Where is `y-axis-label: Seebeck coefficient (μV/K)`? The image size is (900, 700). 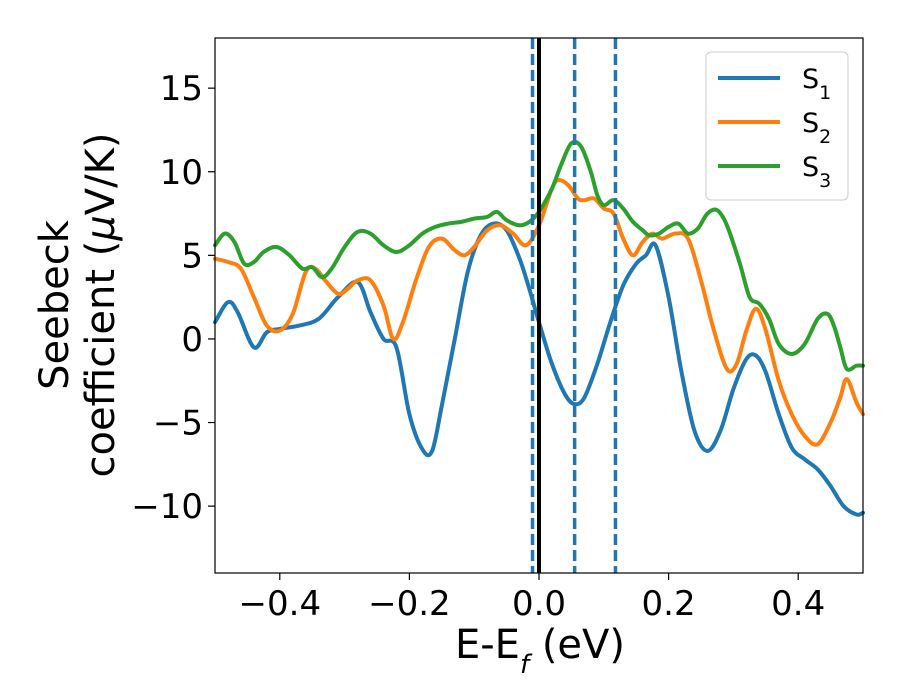 y-axis-label: Seebeck coefficient (μV/K) is located at coordinates (78, 305).